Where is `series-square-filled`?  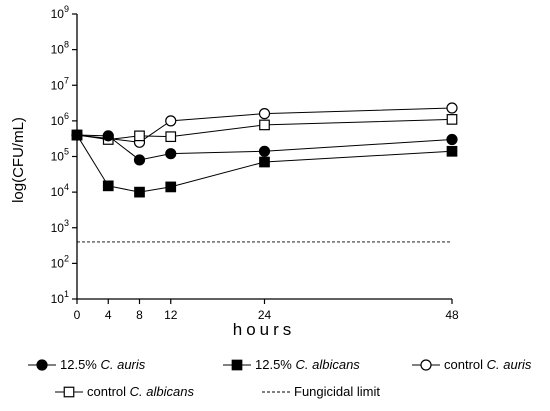
series-square-filled is located at coordinates (264, 163).